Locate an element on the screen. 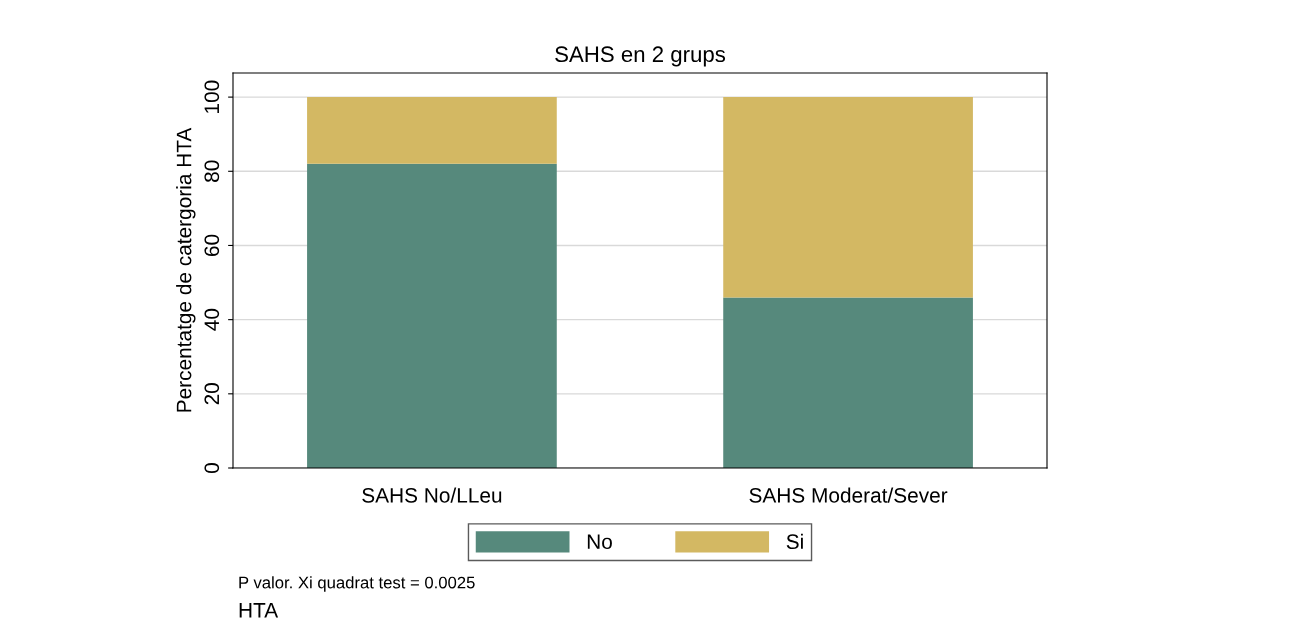 The height and width of the screenshot is (640, 1311). y-tick-label: 60 is located at coordinates (212, 245).